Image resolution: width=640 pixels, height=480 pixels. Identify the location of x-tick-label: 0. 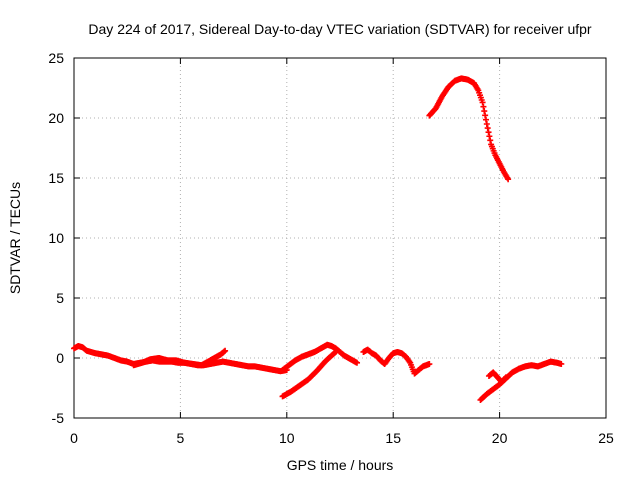
(74, 438).